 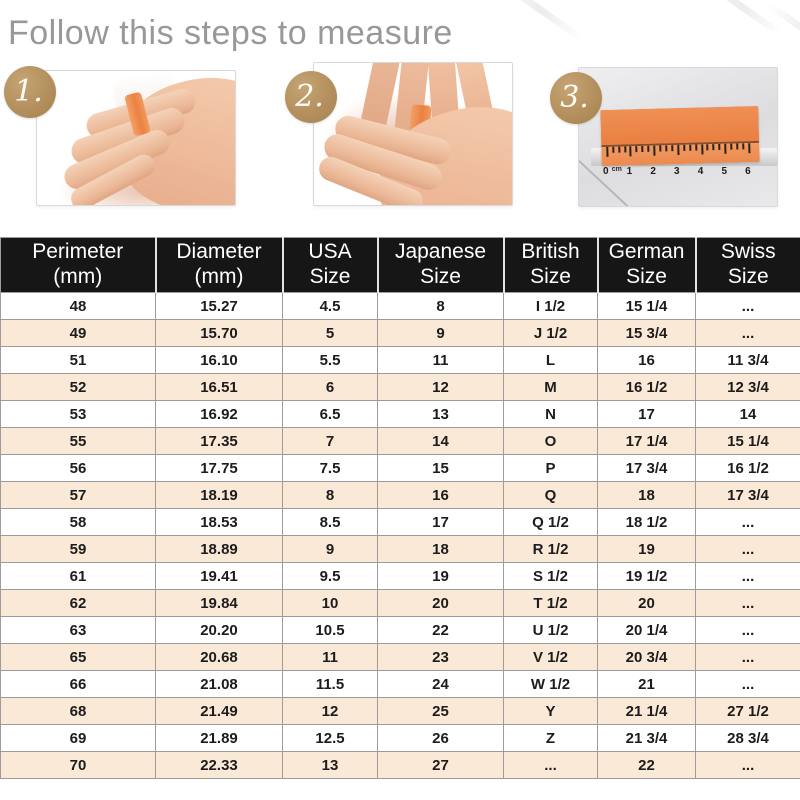 I want to click on table-cell: 21.49, so click(x=219, y=711).